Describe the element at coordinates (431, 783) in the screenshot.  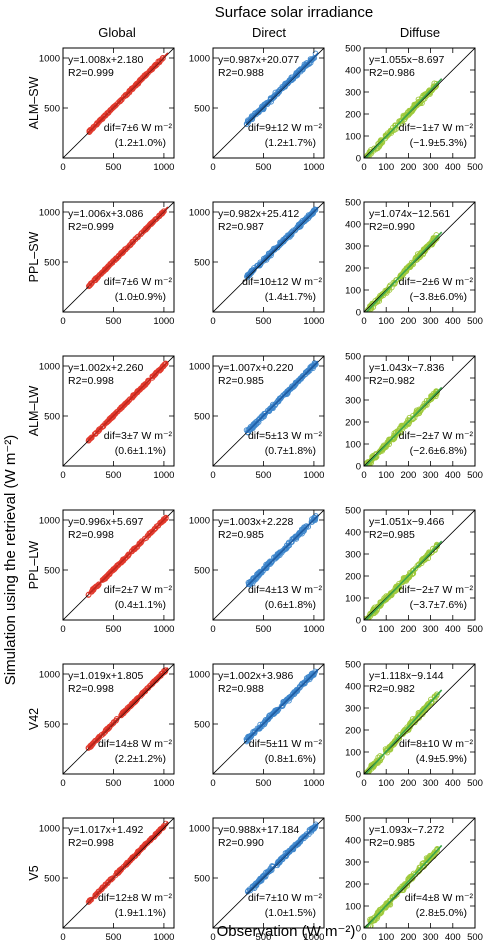
I see `x-tick-label: 300` at that location.